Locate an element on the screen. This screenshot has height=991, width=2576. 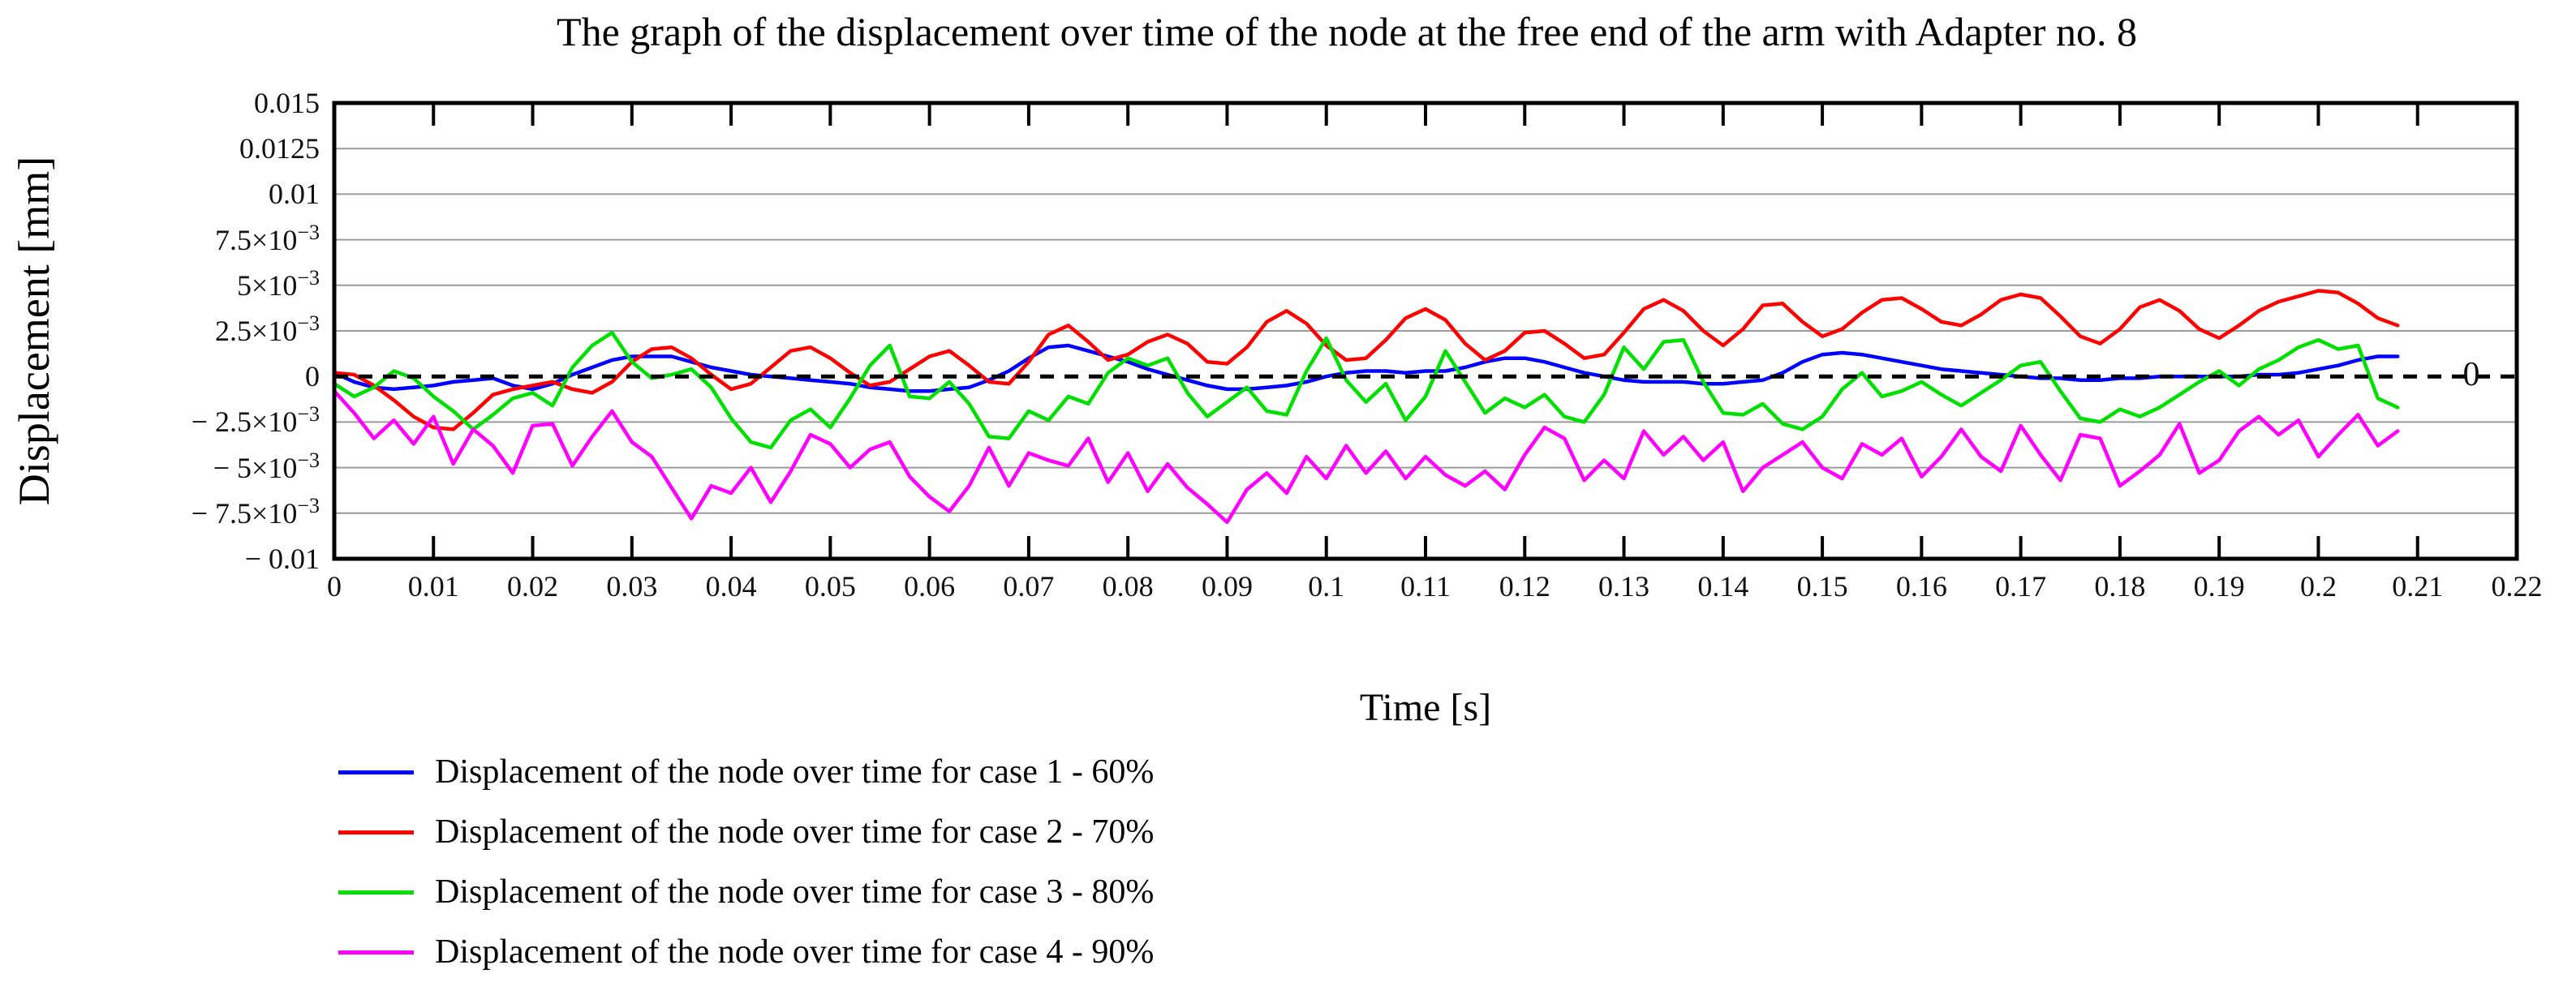
y-tick-label: − 0.01 is located at coordinates (282, 559).